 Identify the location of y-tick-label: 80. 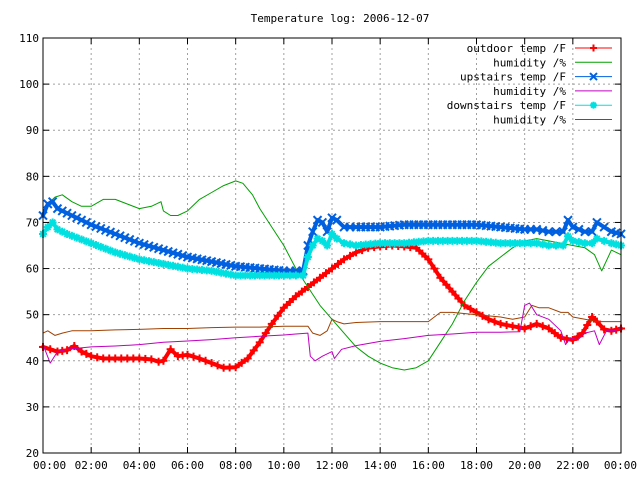
(32, 176).